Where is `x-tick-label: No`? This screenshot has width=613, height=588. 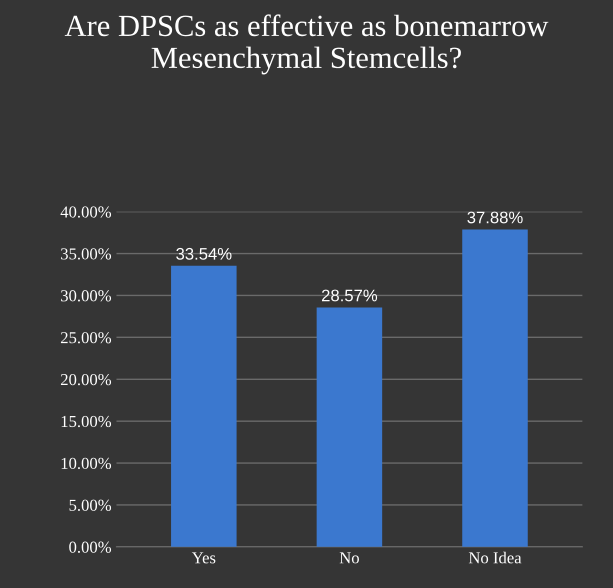 x-tick-label: No is located at coordinates (349, 558).